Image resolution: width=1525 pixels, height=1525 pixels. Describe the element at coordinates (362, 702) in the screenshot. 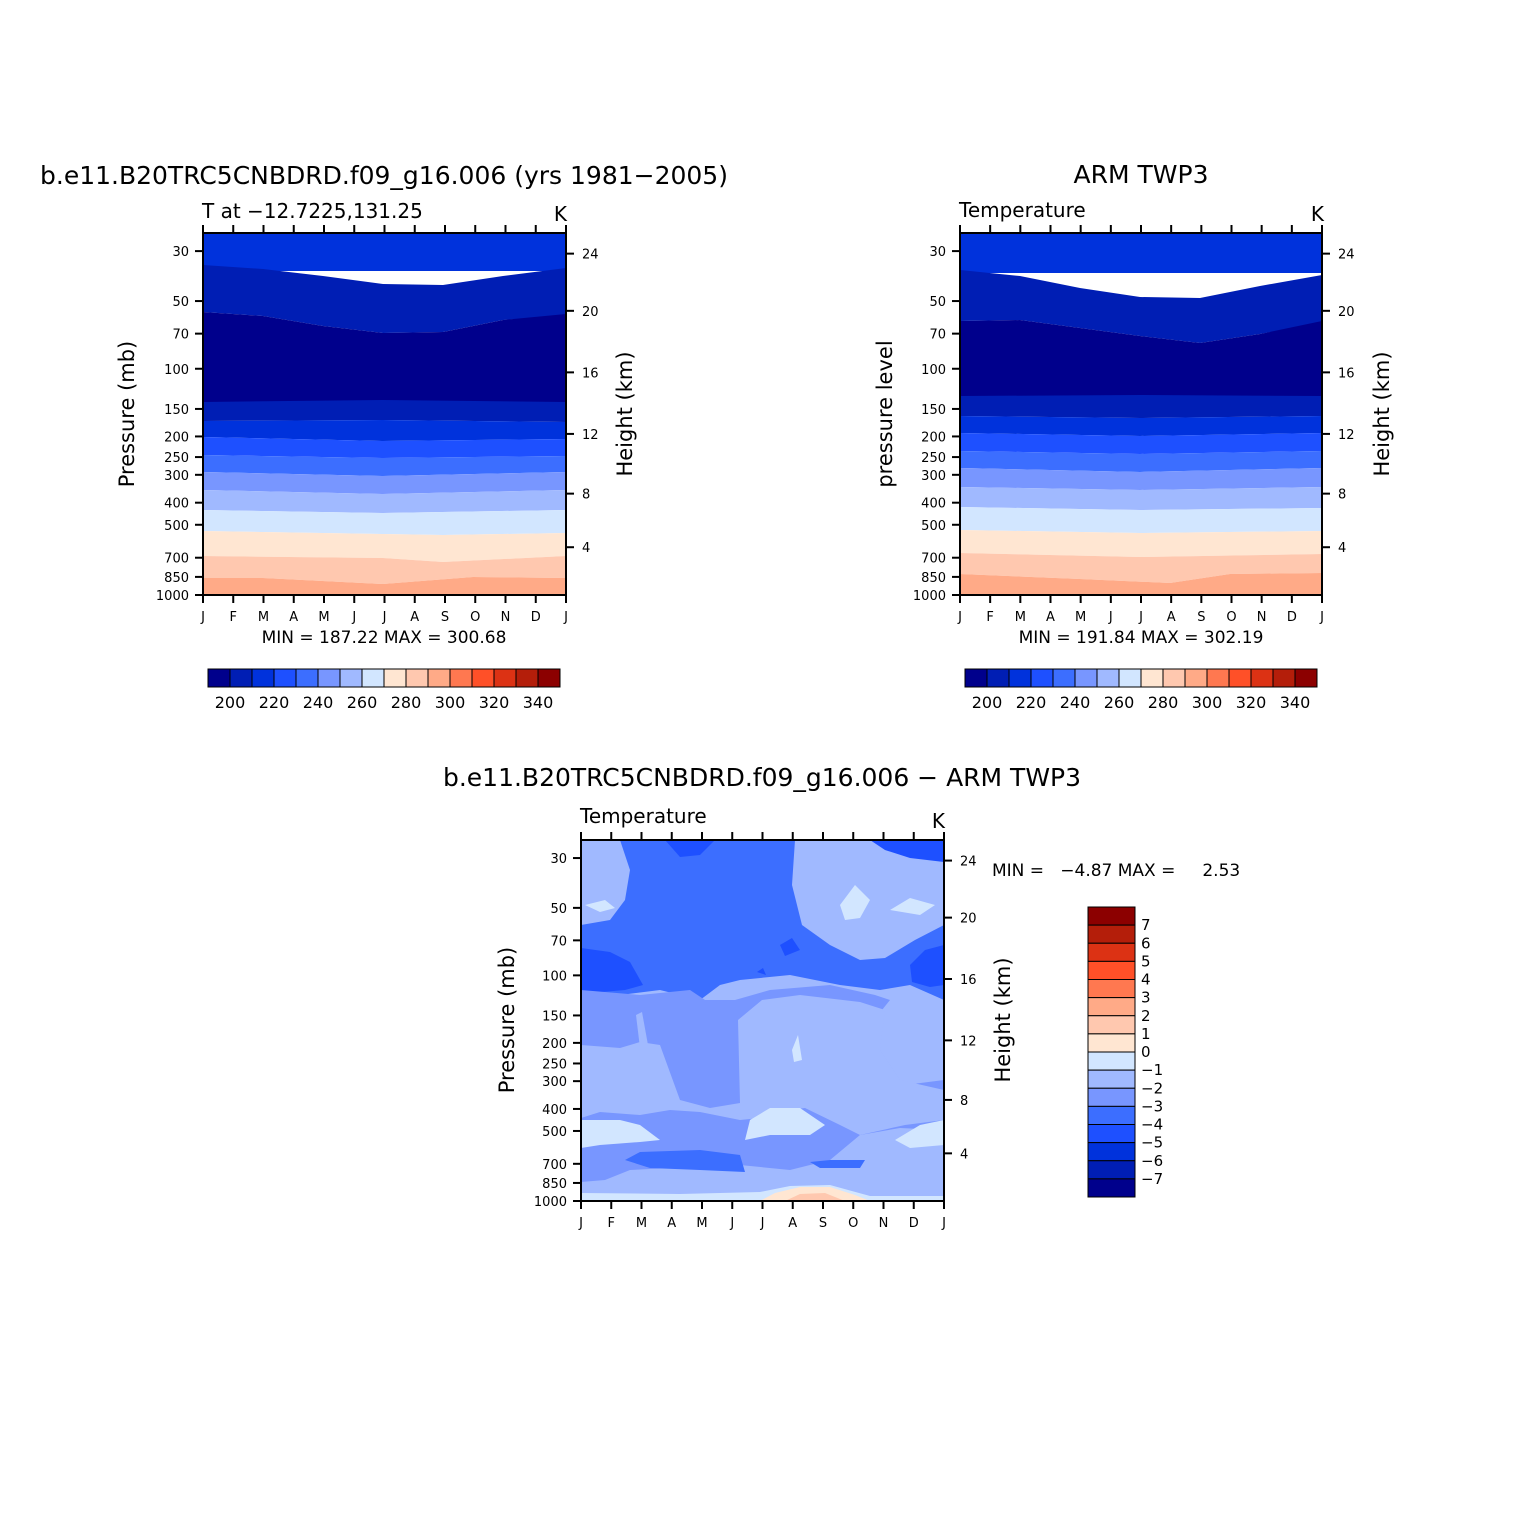

I see `colorbar-label: 260` at that location.